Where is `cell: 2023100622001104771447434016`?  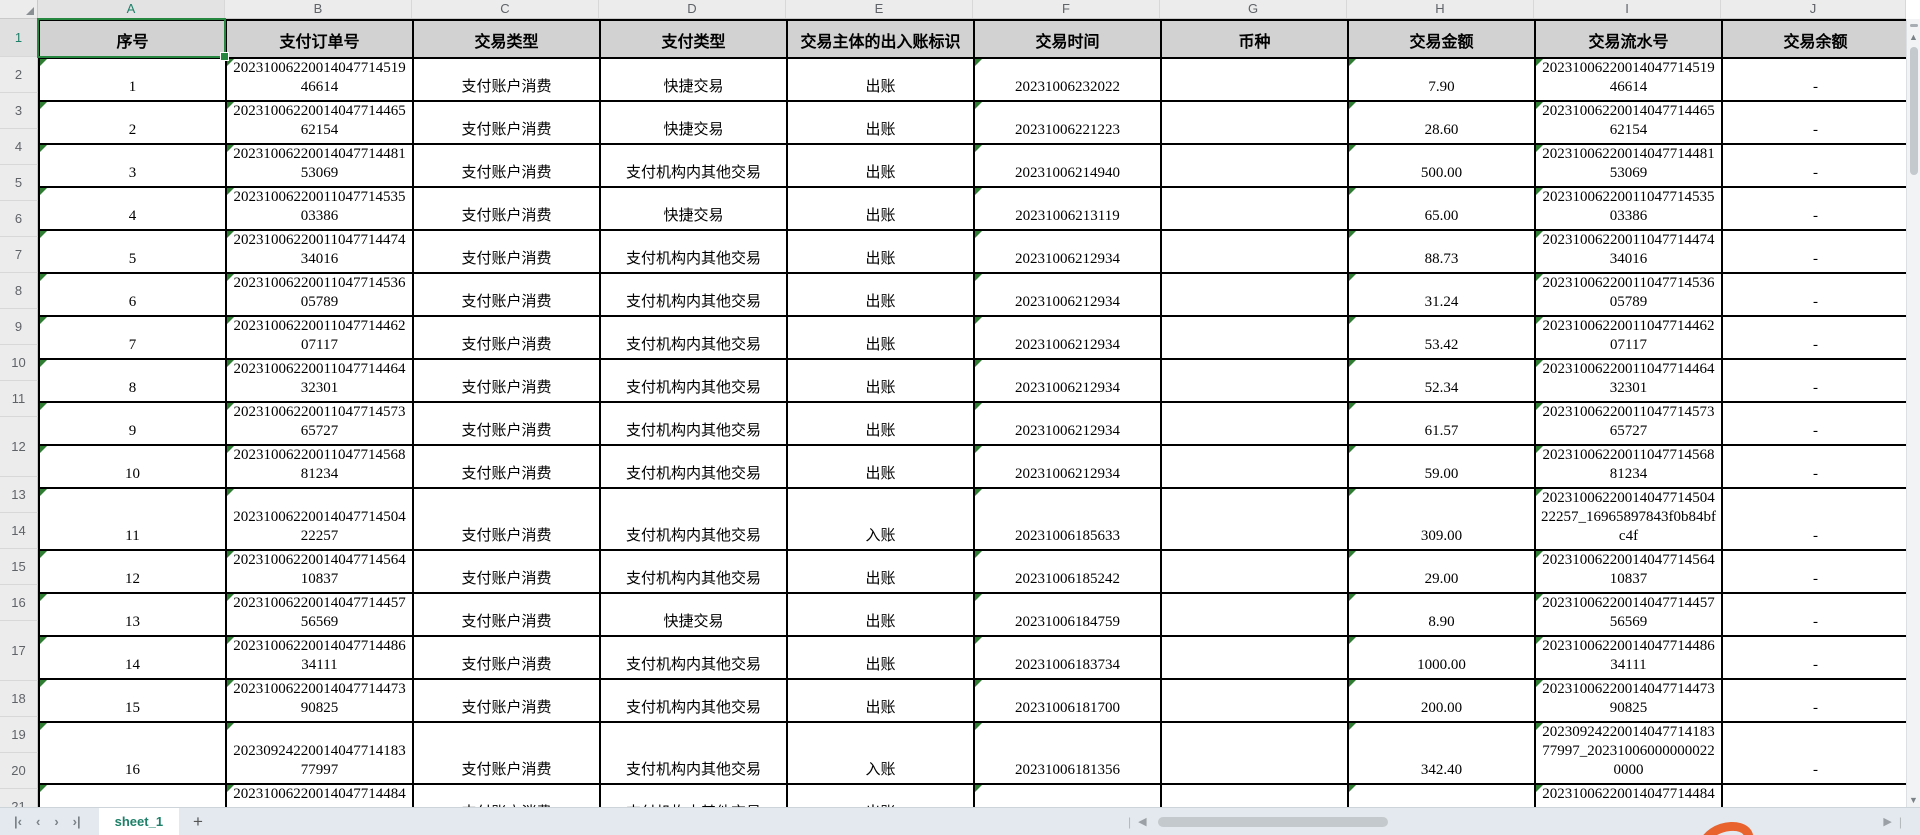 cell: 2023100622001104771447434016 is located at coordinates (1628, 251).